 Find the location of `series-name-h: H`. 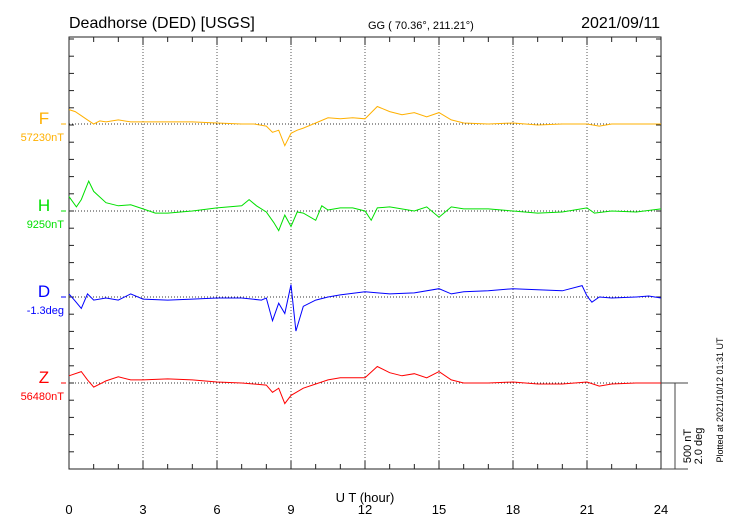

series-name-h: H is located at coordinates (44, 205).